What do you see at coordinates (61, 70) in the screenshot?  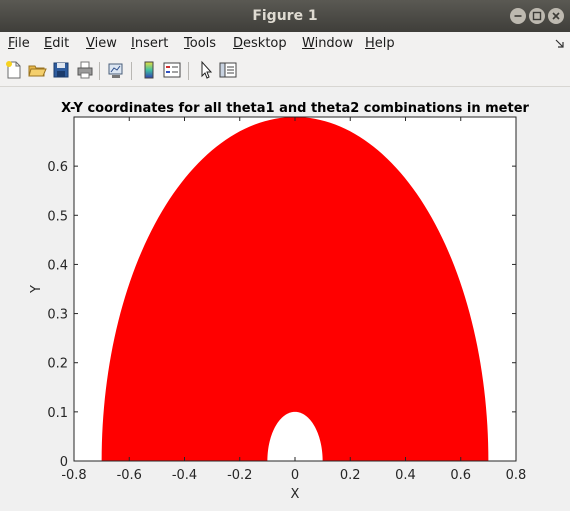 I see `save-icon` at bounding box center [61, 70].